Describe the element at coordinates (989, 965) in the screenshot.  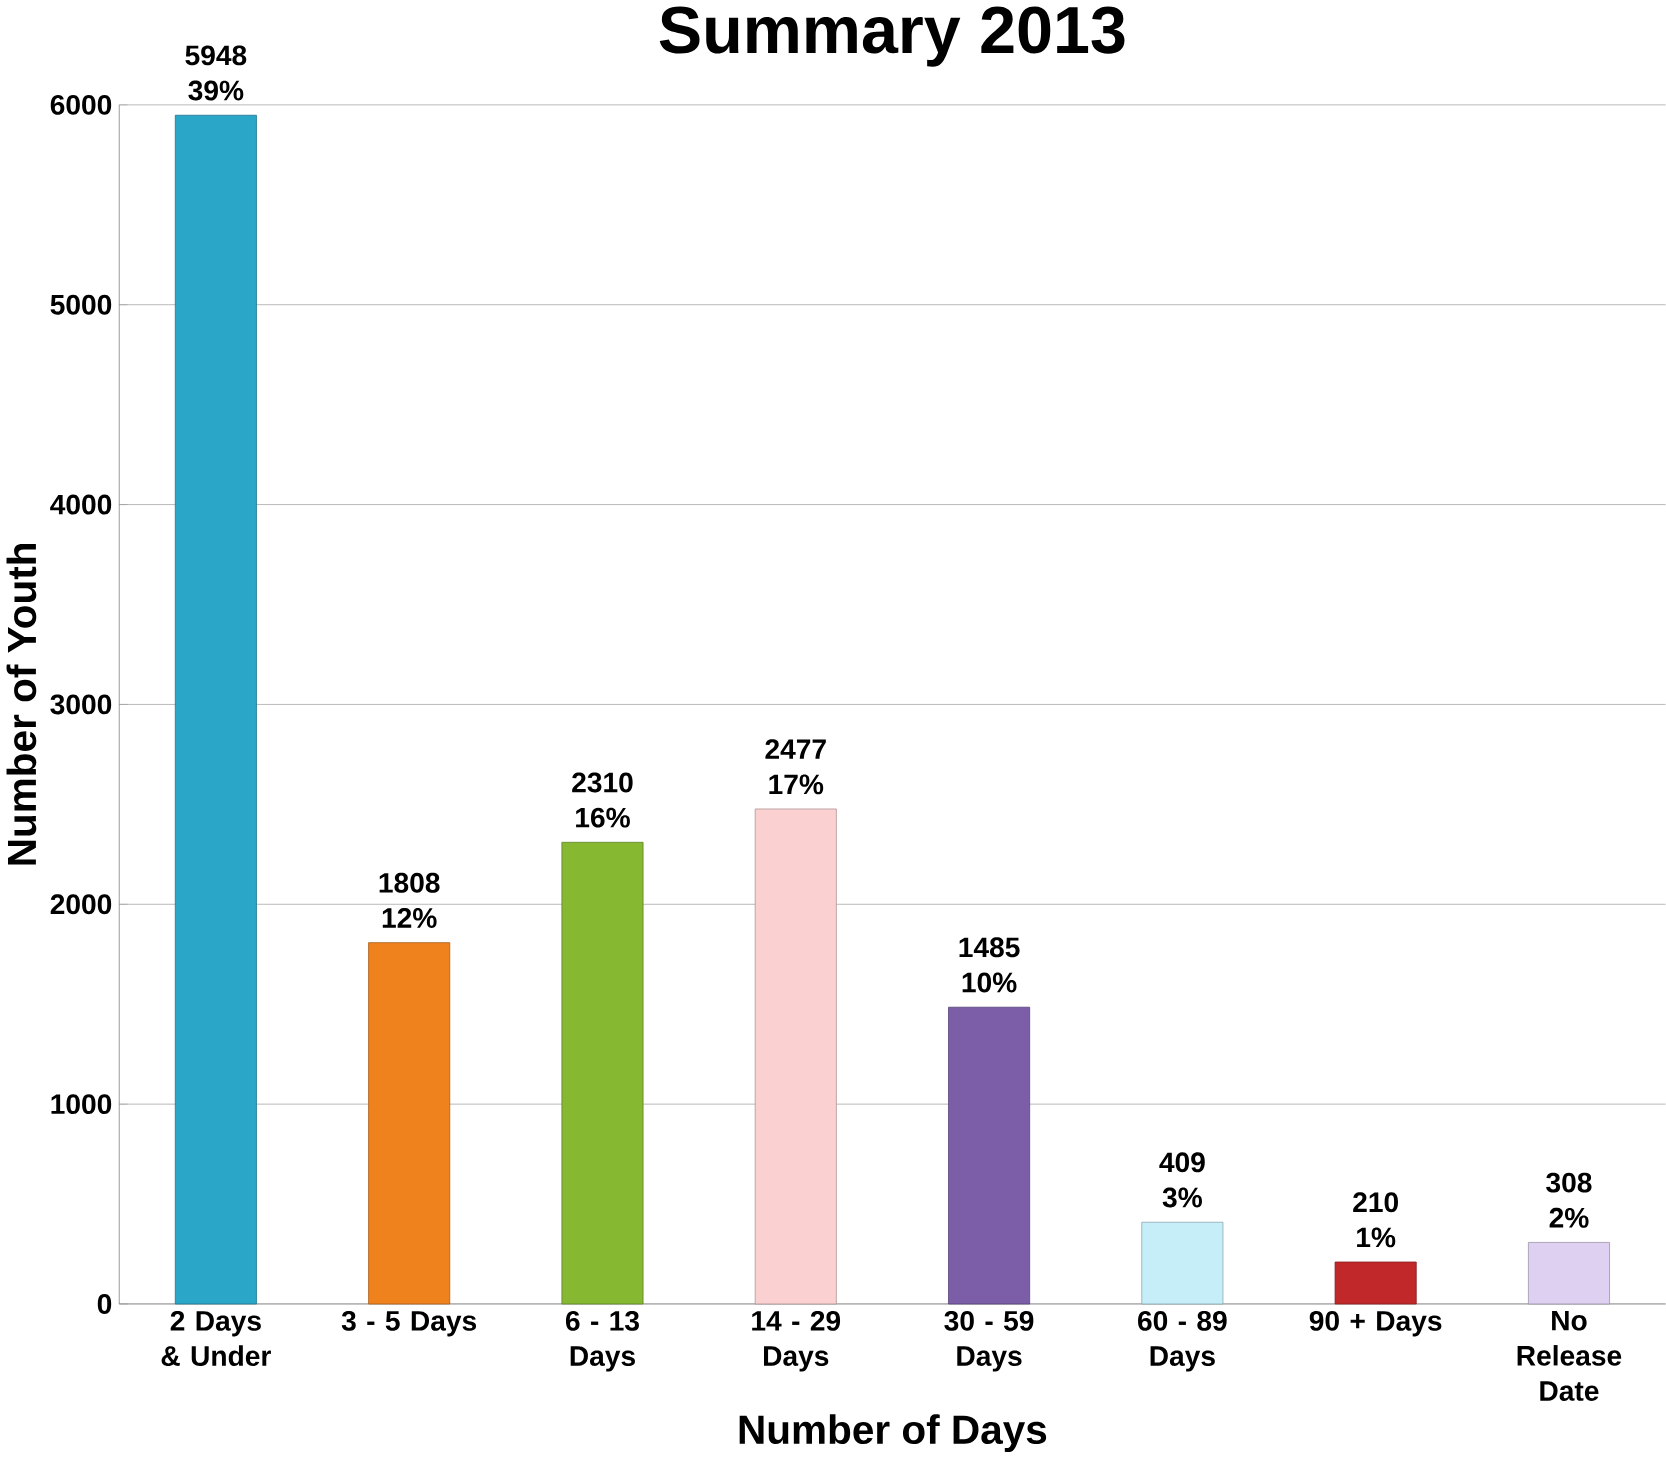
I see `data-label: 1485 10%` at that location.